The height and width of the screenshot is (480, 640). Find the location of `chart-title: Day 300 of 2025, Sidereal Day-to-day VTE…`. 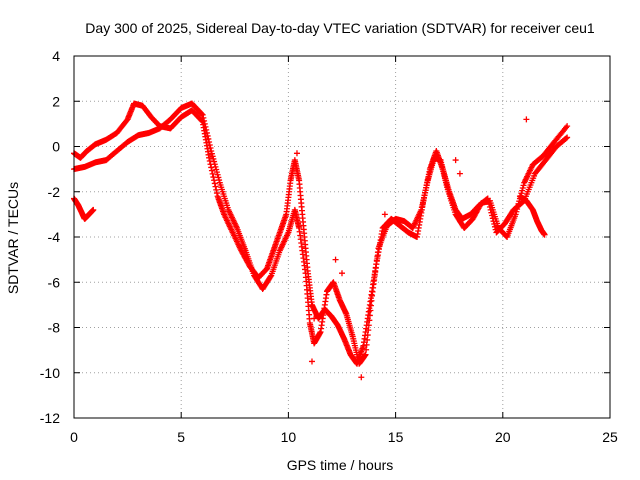

chart-title: Day 300 of 2025, Sidereal Day-to-day VTE… is located at coordinates (340, 28).